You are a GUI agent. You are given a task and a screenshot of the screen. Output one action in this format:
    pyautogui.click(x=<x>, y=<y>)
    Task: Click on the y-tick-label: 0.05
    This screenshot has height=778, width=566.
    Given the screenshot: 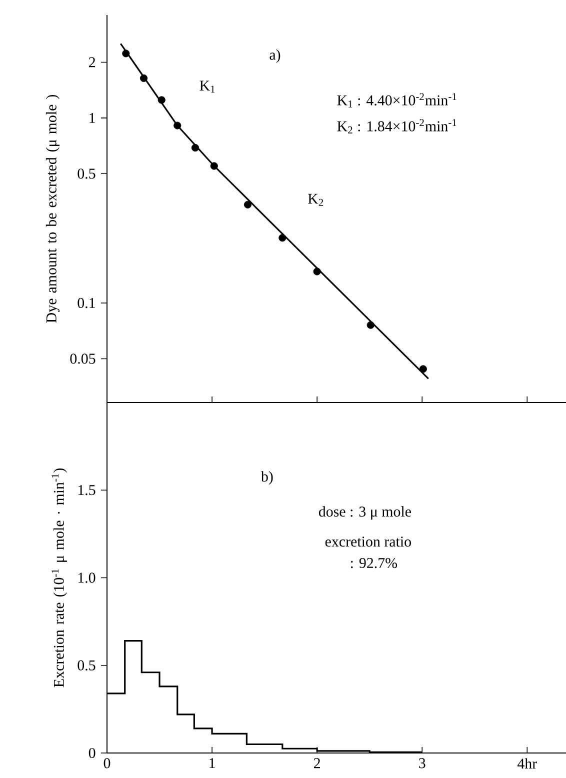 What is the action you would take?
    pyautogui.click(x=83, y=359)
    